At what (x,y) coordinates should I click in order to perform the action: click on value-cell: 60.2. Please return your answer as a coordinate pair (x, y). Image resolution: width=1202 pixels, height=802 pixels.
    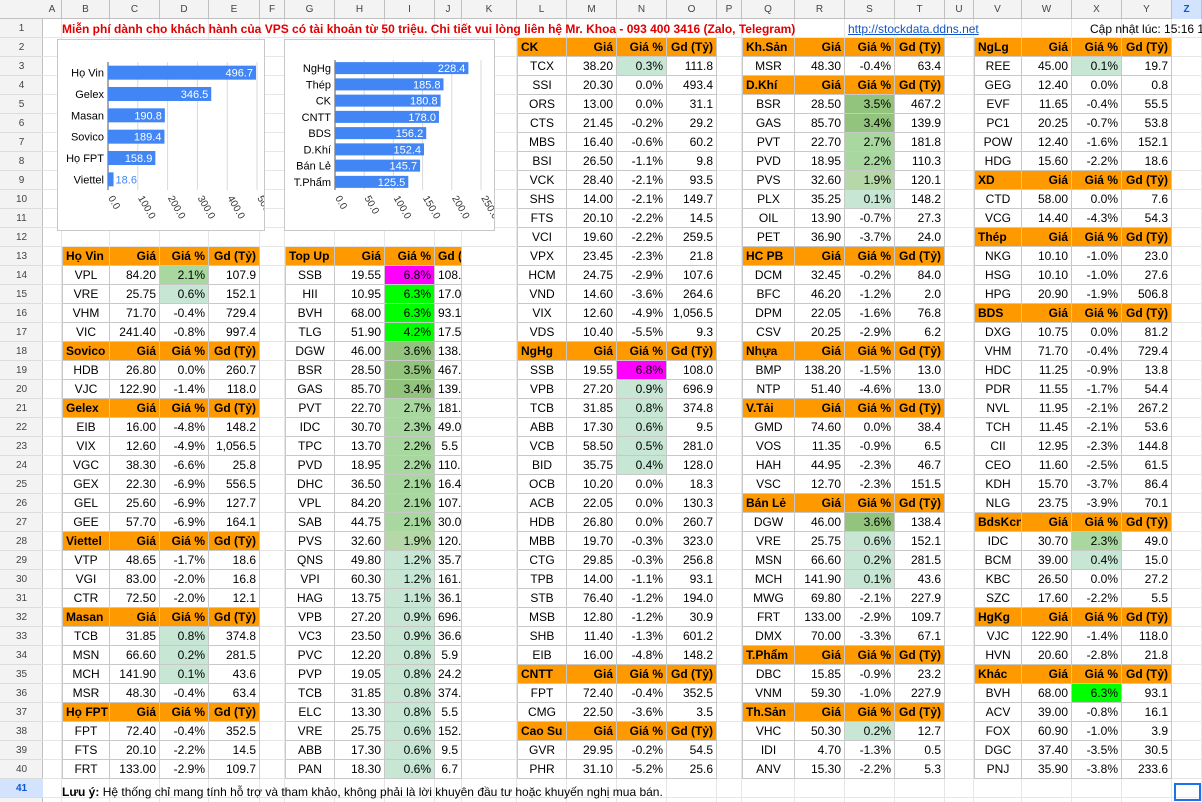
    Looking at the image, I should click on (692, 142).